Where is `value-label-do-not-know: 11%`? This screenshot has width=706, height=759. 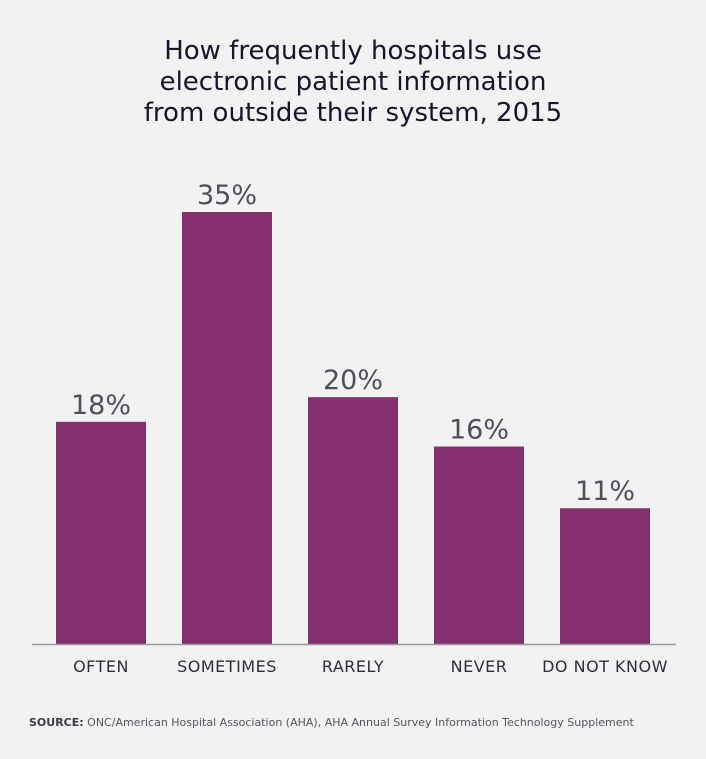
value-label-do-not-know: 11% is located at coordinates (605, 491).